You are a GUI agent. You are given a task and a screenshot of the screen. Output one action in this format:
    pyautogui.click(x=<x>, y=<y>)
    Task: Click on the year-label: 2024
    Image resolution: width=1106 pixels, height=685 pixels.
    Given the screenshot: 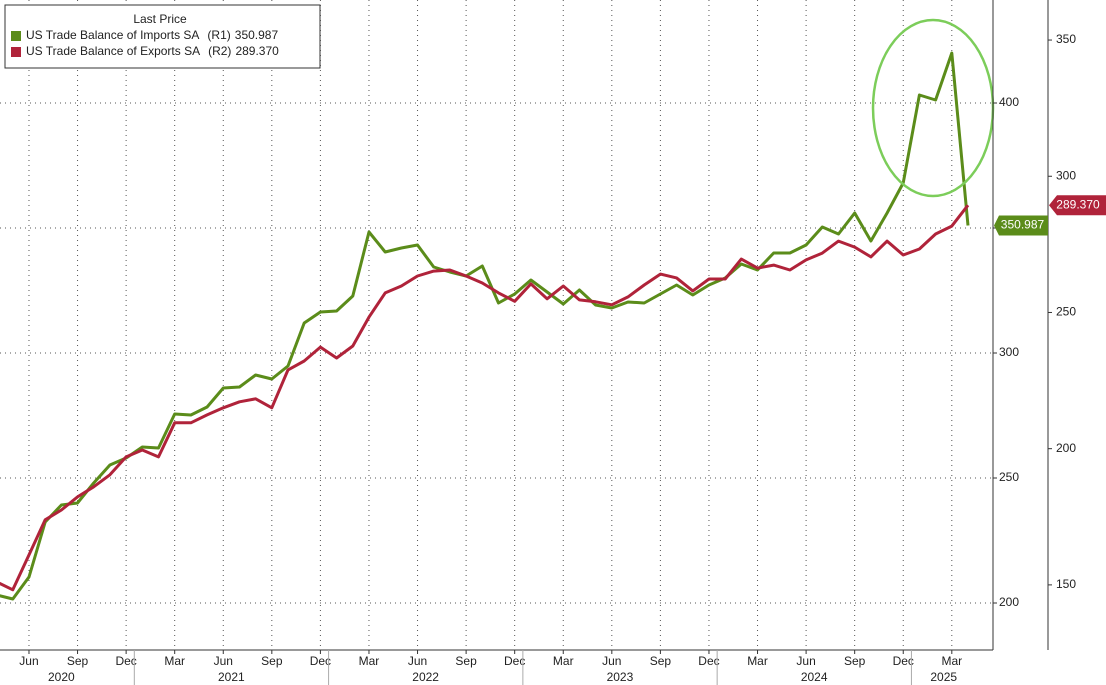 What is the action you would take?
    pyautogui.click(x=814, y=677)
    